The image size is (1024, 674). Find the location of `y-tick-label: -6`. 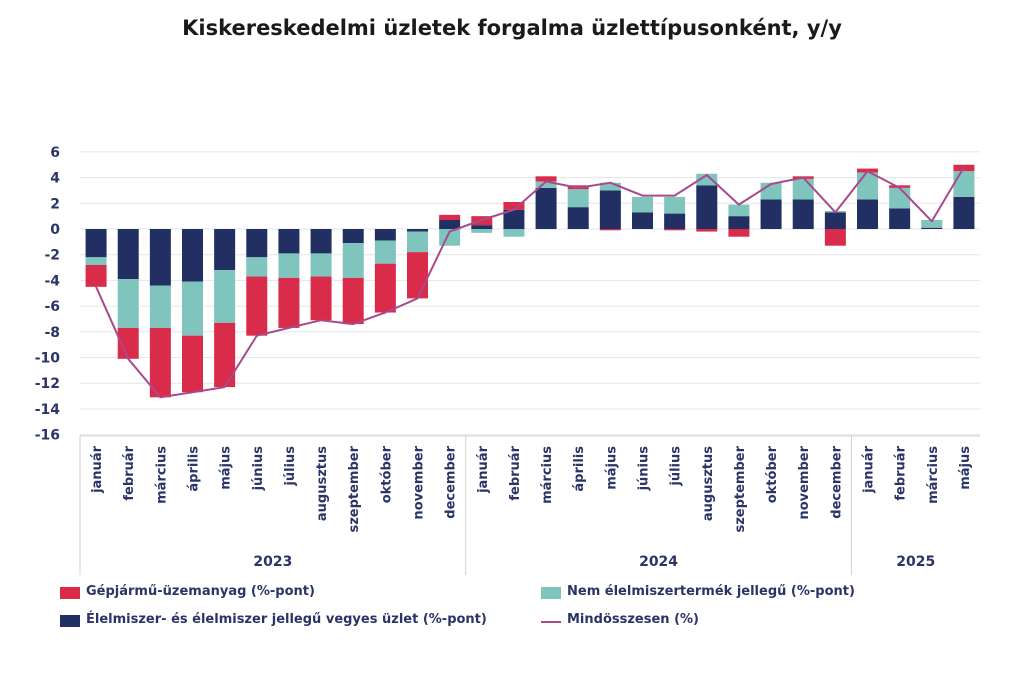

y-tick-label: -6 is located at coordinates (52, 307).